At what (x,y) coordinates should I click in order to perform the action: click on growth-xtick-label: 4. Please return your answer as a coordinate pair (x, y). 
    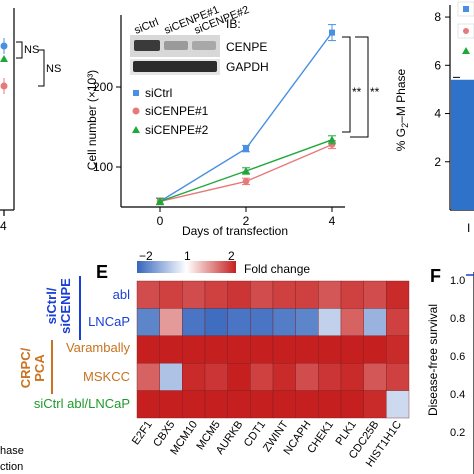
    Looking at the image, I should click on (332, 221).